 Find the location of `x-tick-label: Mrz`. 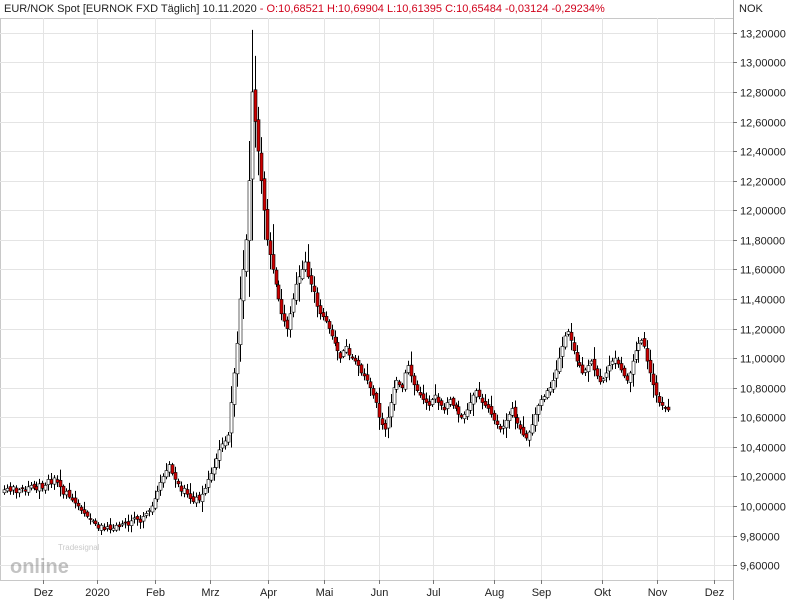

x-tick-label: Mrz is located at coordinates (210, 593).